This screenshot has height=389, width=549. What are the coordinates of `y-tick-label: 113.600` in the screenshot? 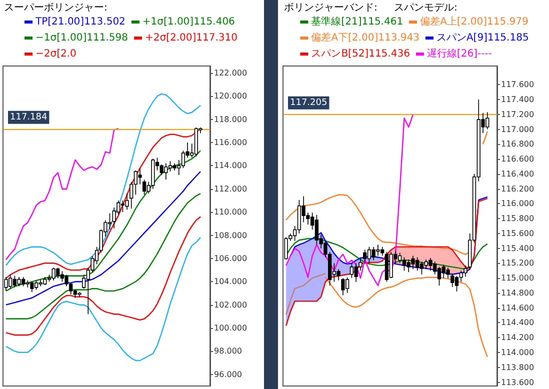 It's located at (517, 382).